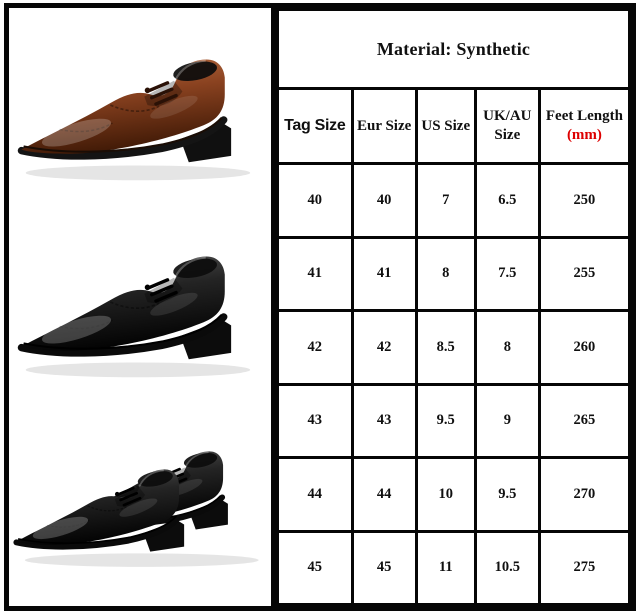 The image size is (639, 615). What do you see at coordinates (445, 200) in the screenshot?
I see `table-cell: 7` at bounding box center [445, 200].